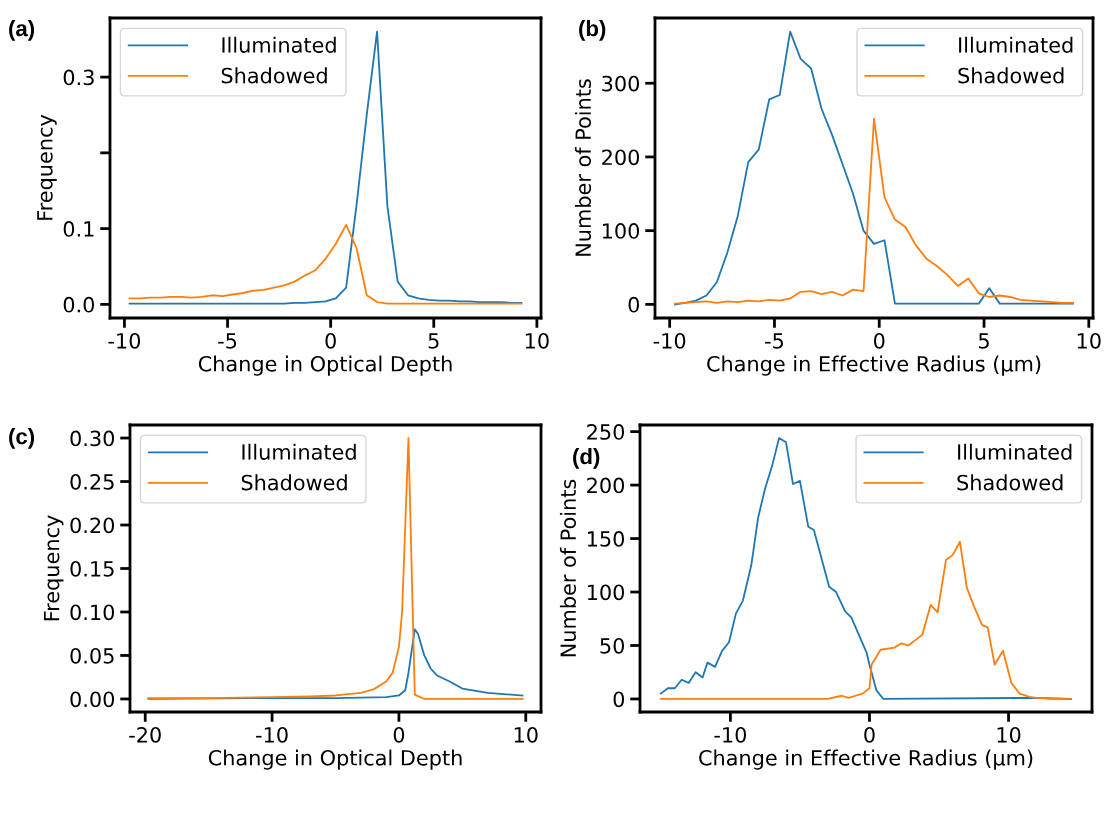 Image resolution: width=1106 pixels, height=831 pixels. I want to click on y-tick-label: 0.3, so click(78, 77).